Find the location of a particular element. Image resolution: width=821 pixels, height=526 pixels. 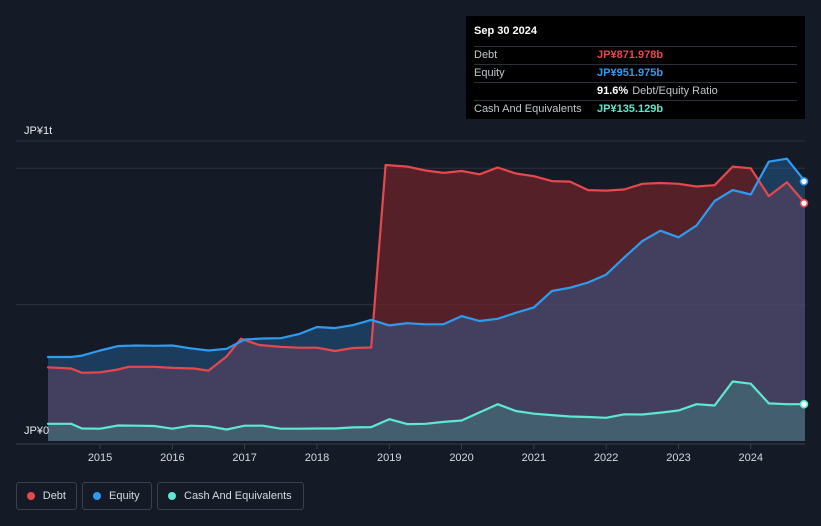

tooltip-row-debt: Debt JP¥871.978b is located at coordinates (635, 55).